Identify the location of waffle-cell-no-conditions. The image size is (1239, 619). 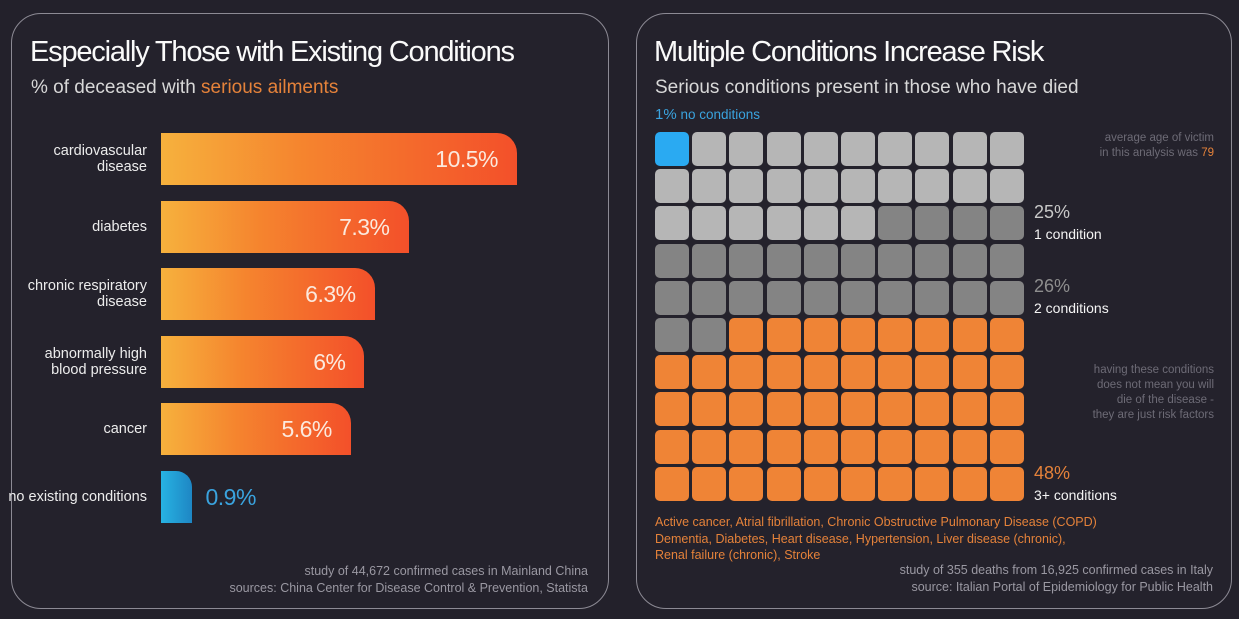
(672, 149).